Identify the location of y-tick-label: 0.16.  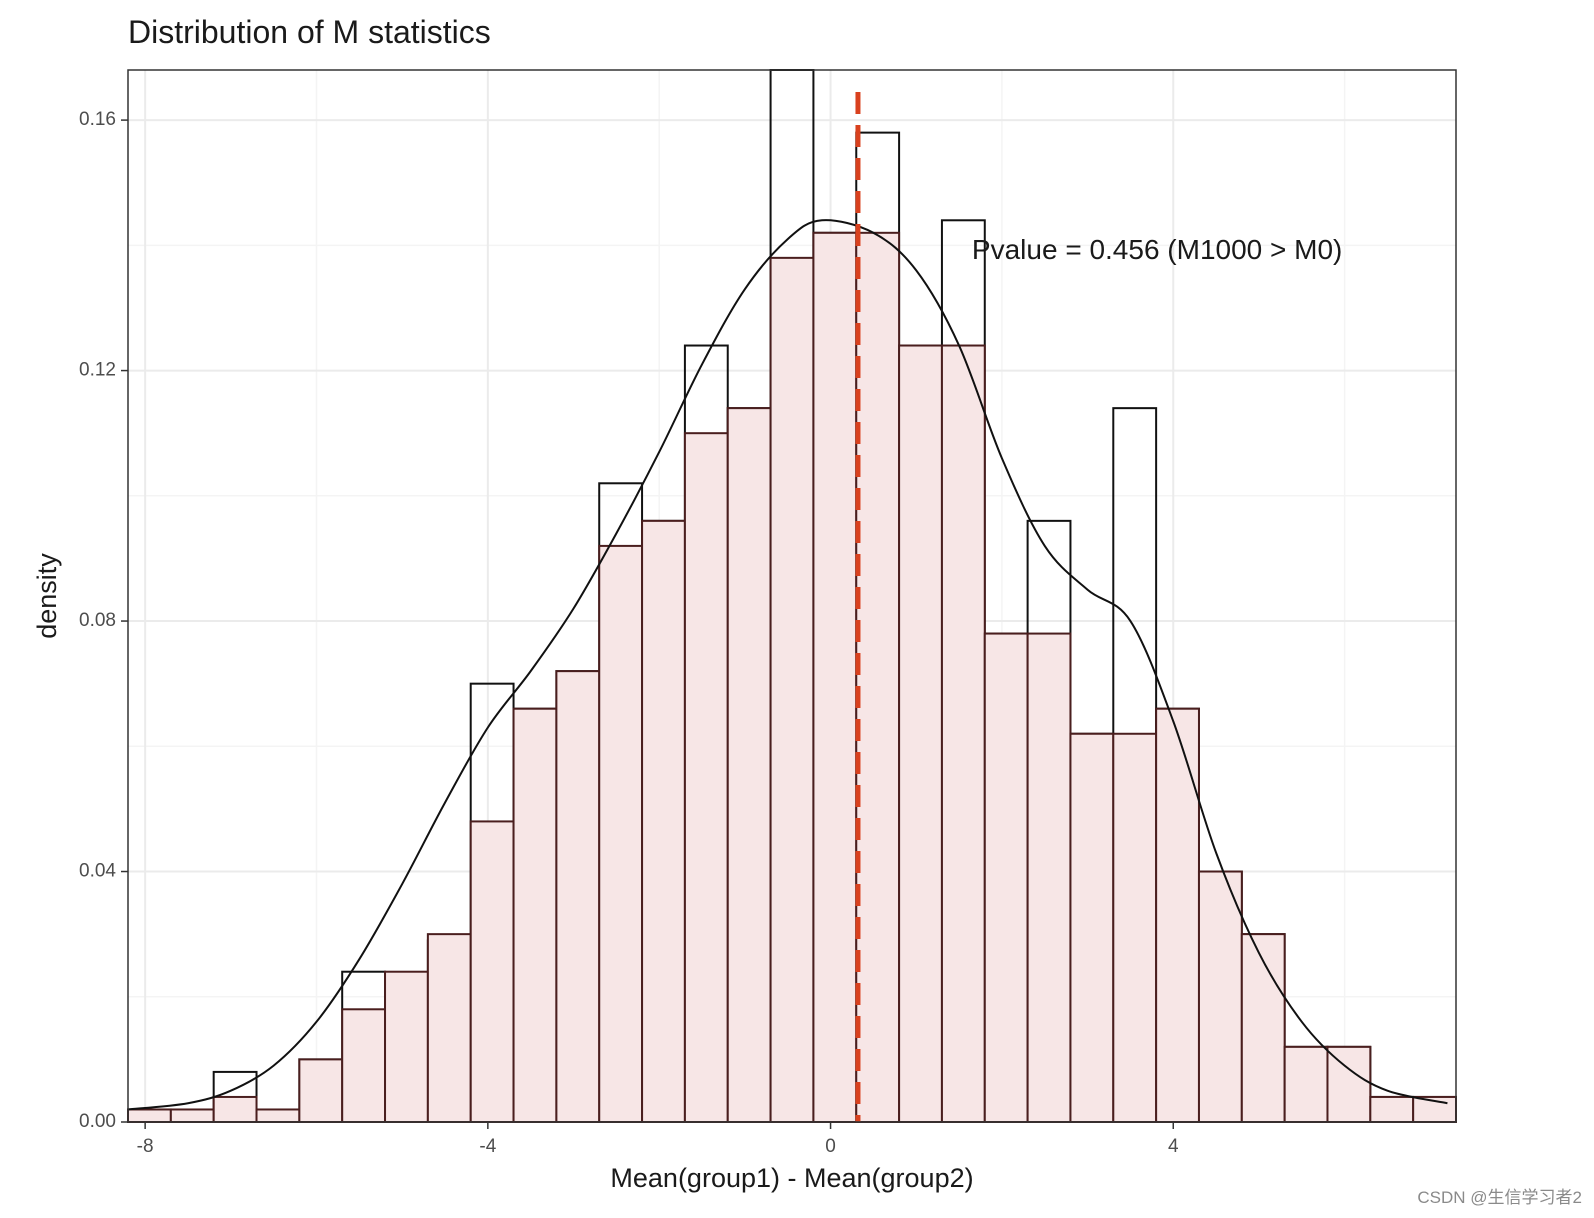
(97, 119).